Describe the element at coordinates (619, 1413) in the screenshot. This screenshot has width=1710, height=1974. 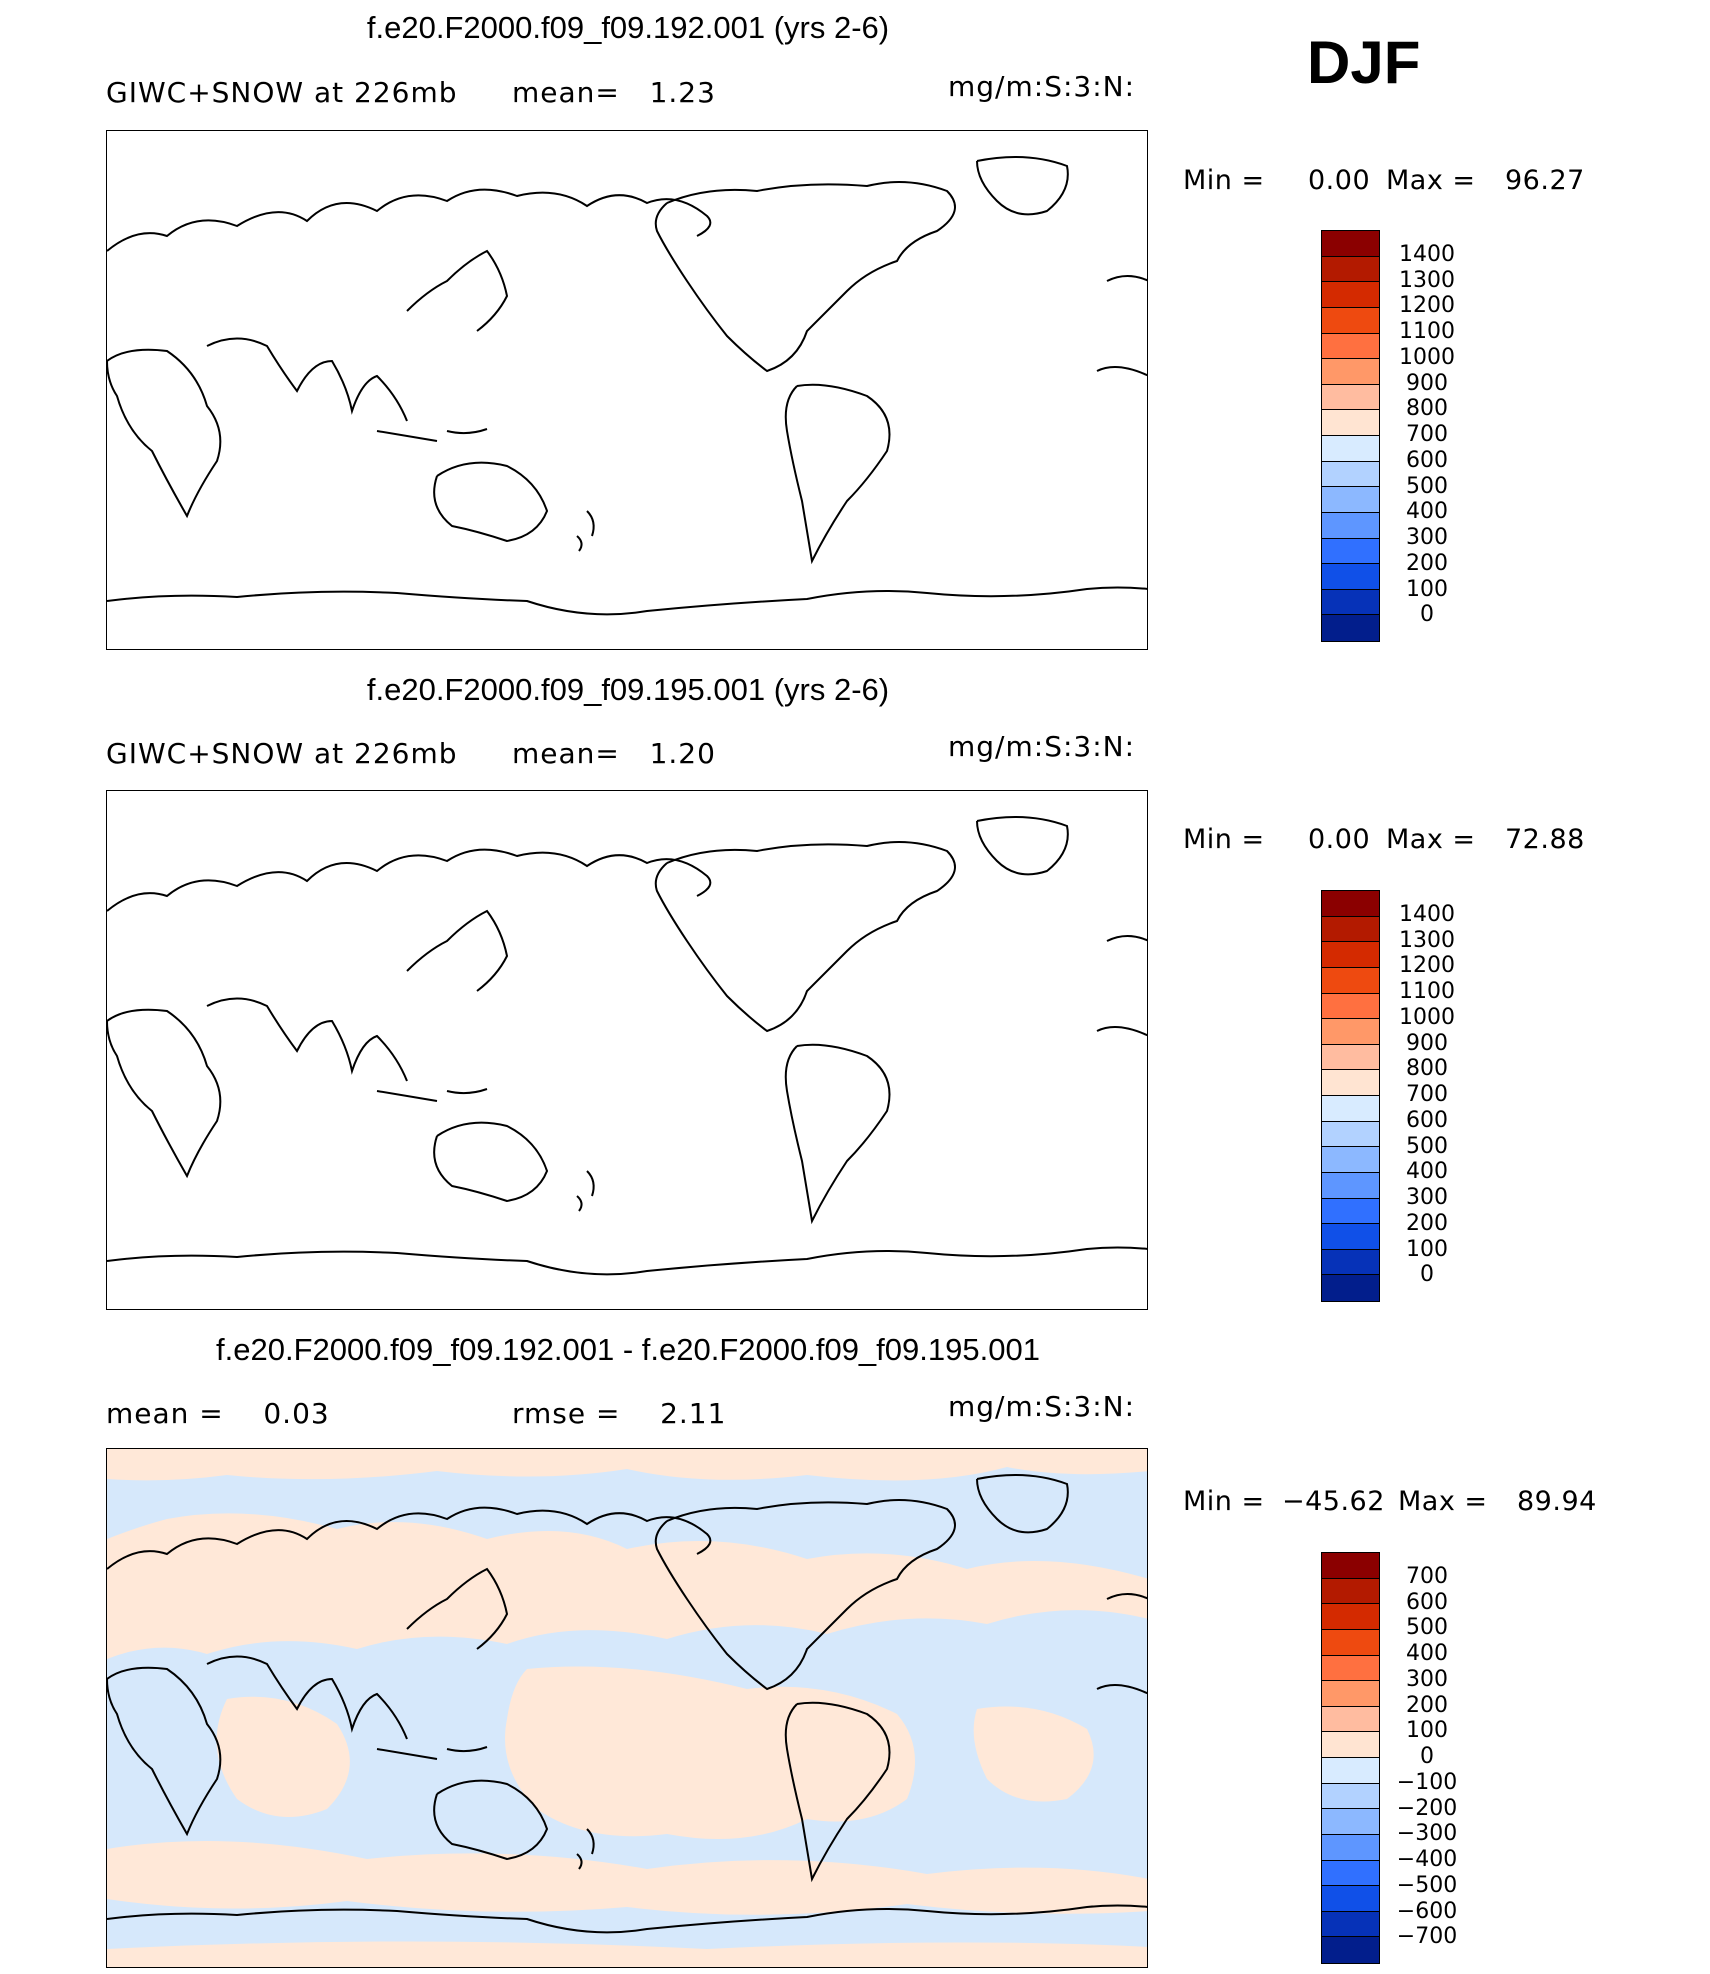
I see `panel-3-rmse: rmse = 2.11` at that location.